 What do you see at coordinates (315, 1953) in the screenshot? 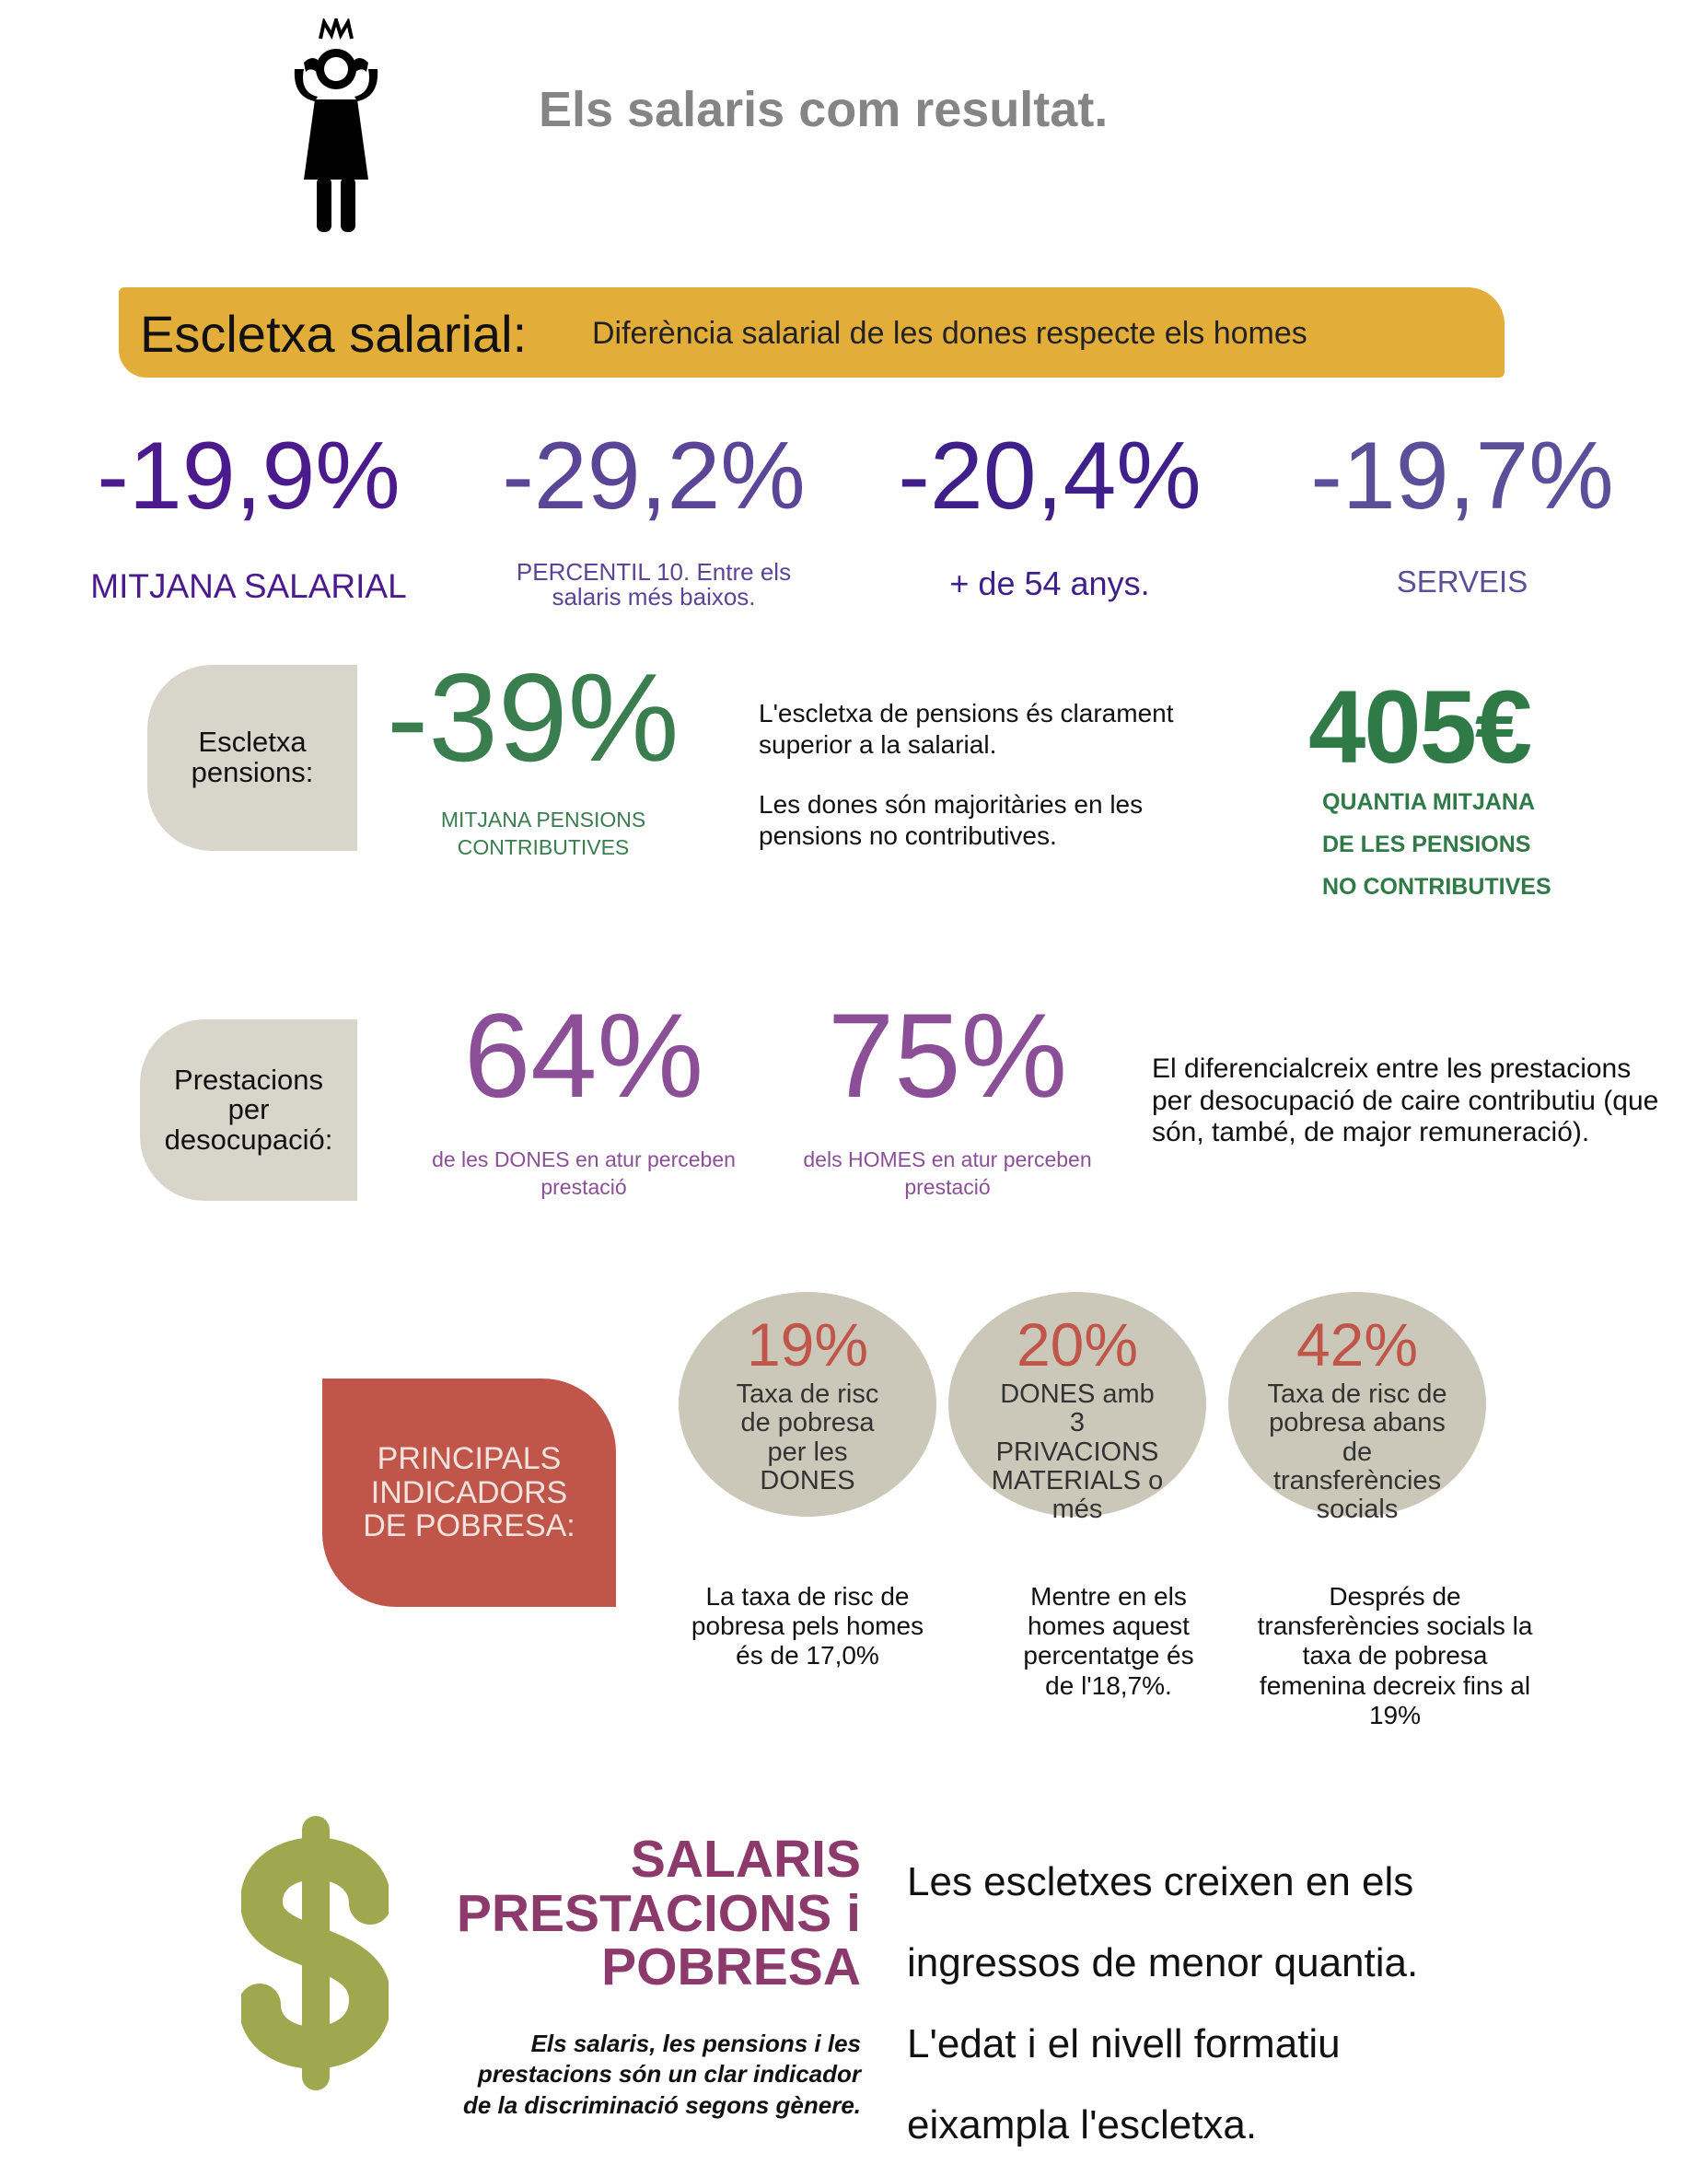
I see `dollar-icon` at bounding box center [315, 1953].